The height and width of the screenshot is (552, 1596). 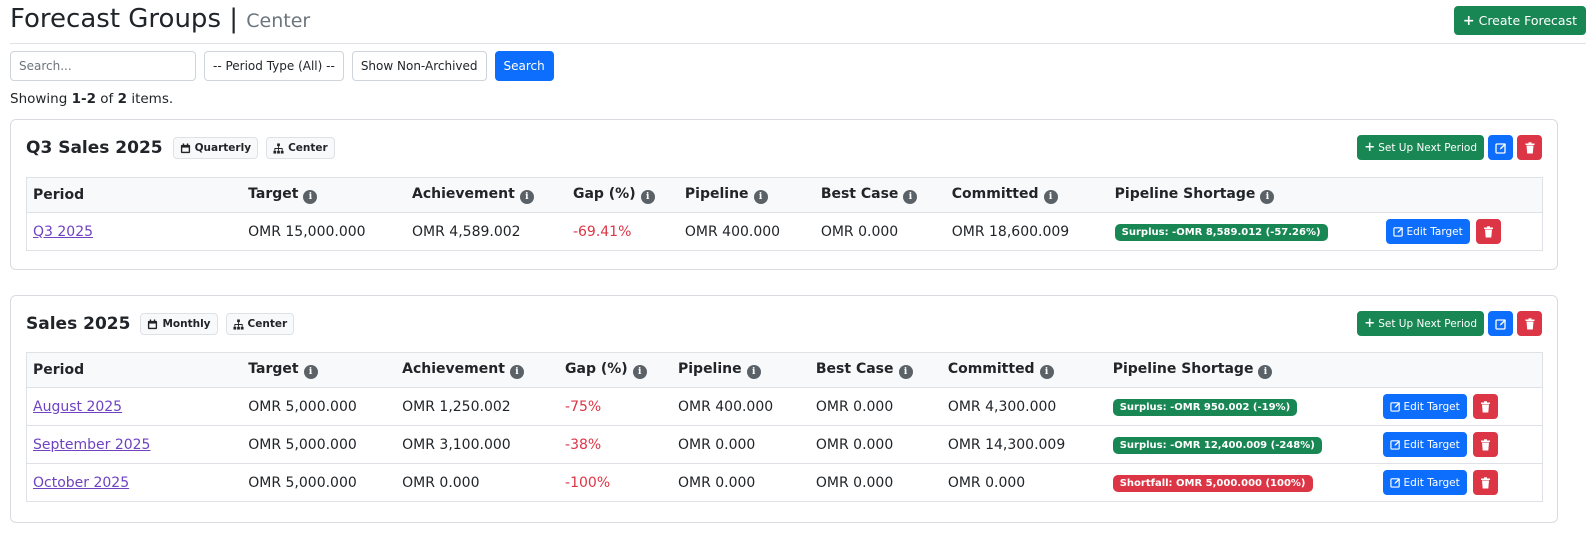 I want to click on target-cell: OMR 15,000.000, so click(x=307, y=231).